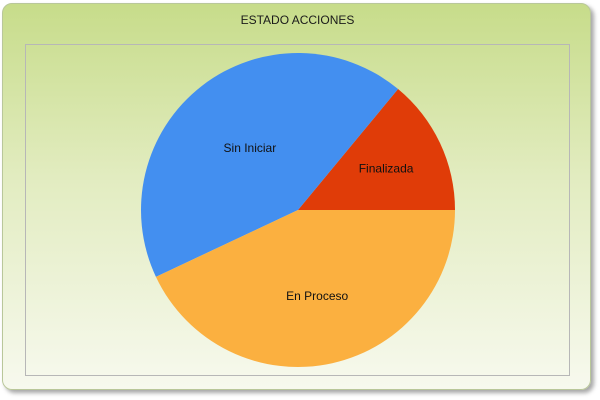  Describe the element at coordinates (297, 20) in the screenshot. I see `chart-title: ESTADO ACCIONES` at that location.